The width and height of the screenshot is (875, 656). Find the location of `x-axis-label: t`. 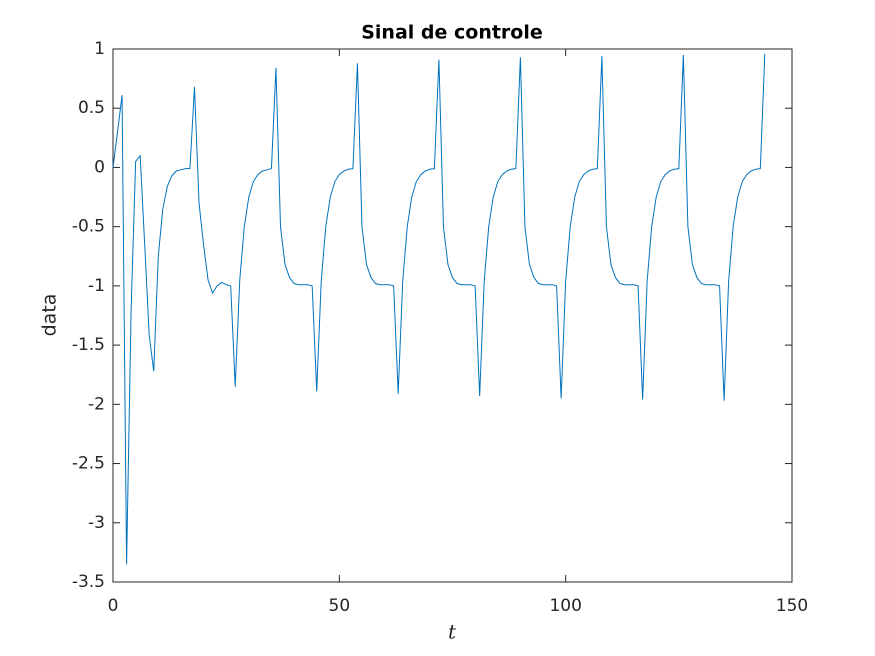

x-axis-label: t is located at coordinates (452, 632).